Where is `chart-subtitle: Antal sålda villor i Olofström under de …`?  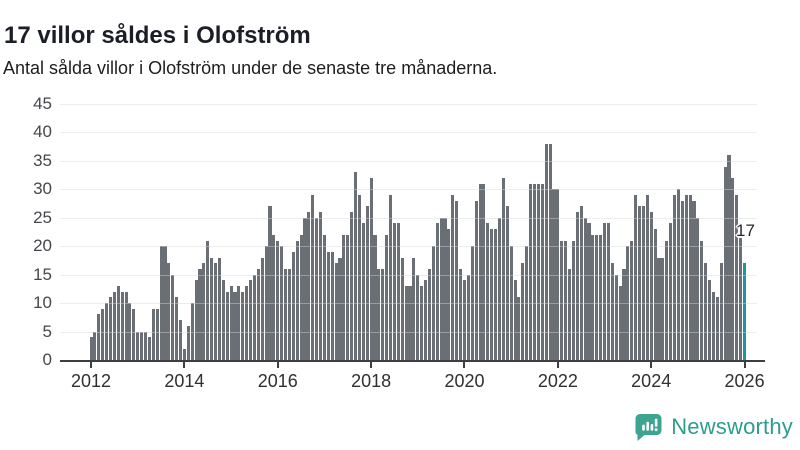
chart-subtitle: Antal sålda villor i Olofström under de … is located at coordinates (250, 68).